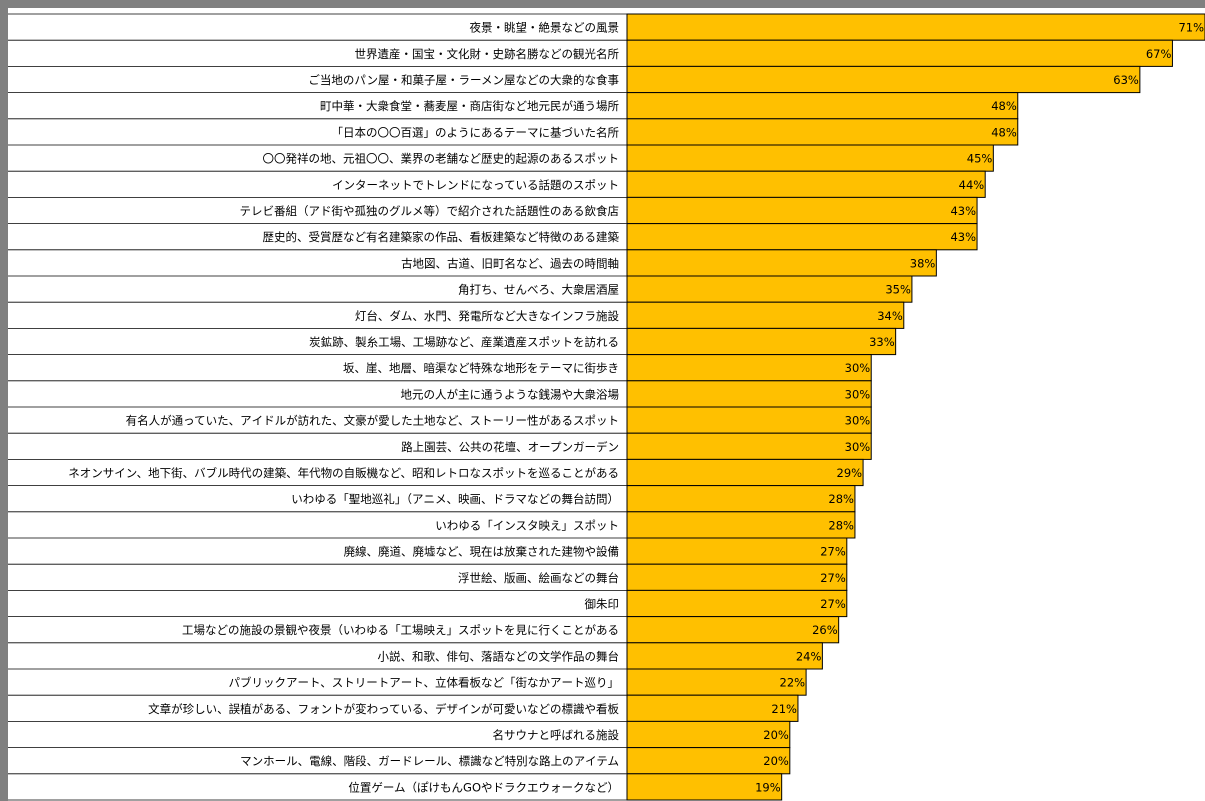  Describe the element at coordinates (890, 316) in the screenshot. I see `value-label: 34%` at that location.